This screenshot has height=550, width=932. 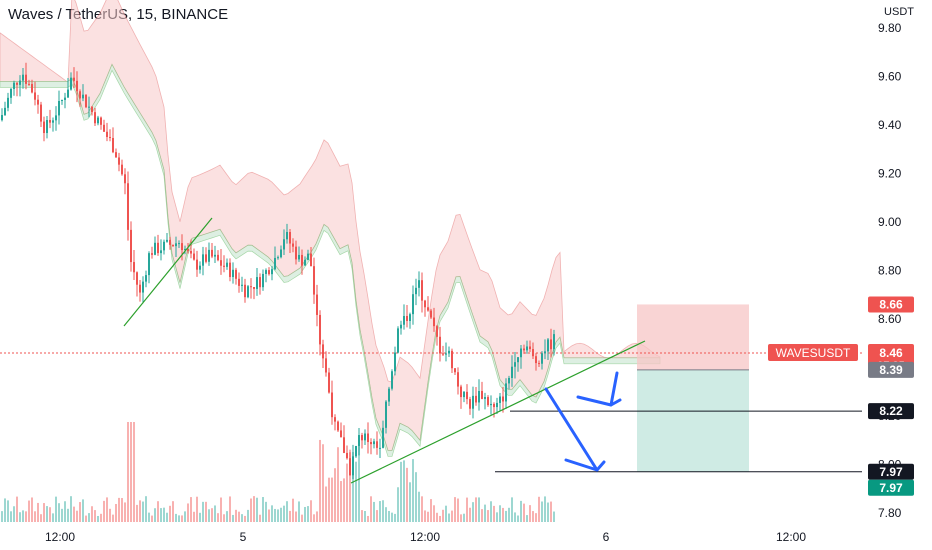 I want to click on forecast-arrow, so click(x=575, y=429).